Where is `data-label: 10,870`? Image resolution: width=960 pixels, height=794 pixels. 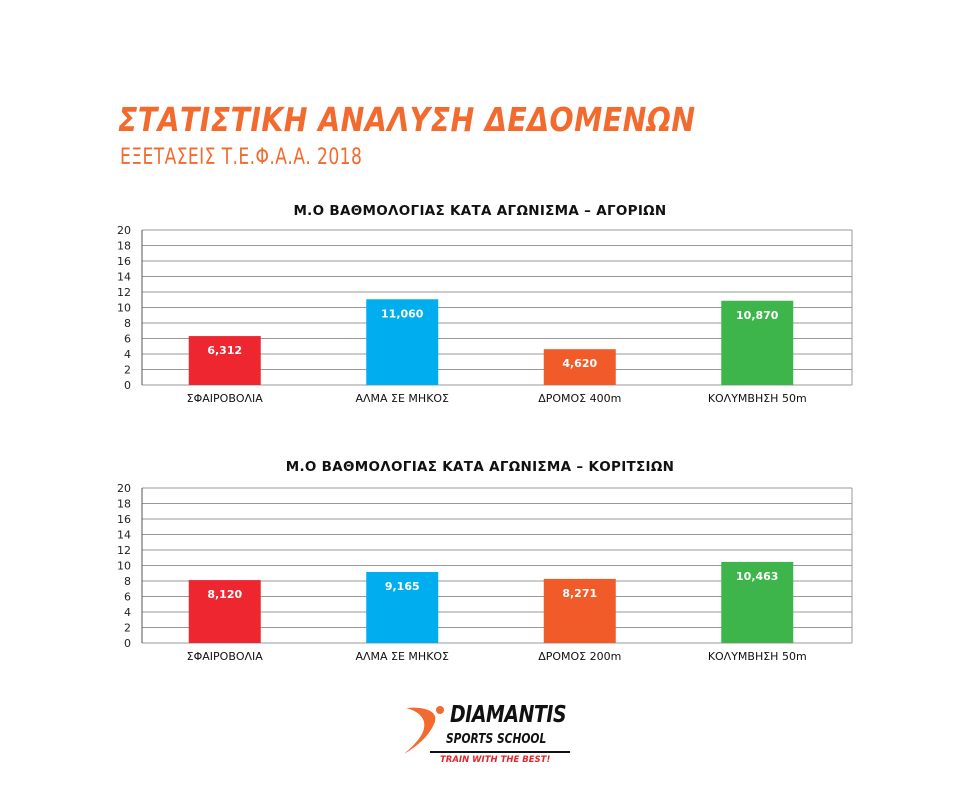 data-label: 10,870 is located at coordinates (757, 315).